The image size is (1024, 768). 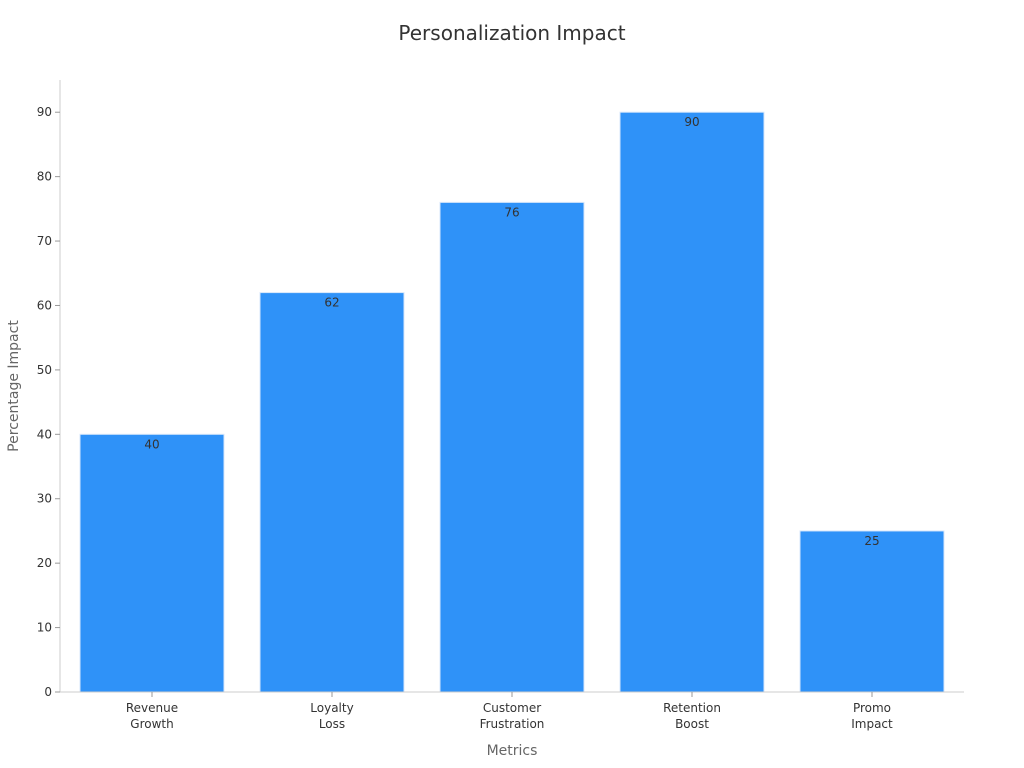 I want to click on bar-value-label: 90, so click(x=691, y=122).